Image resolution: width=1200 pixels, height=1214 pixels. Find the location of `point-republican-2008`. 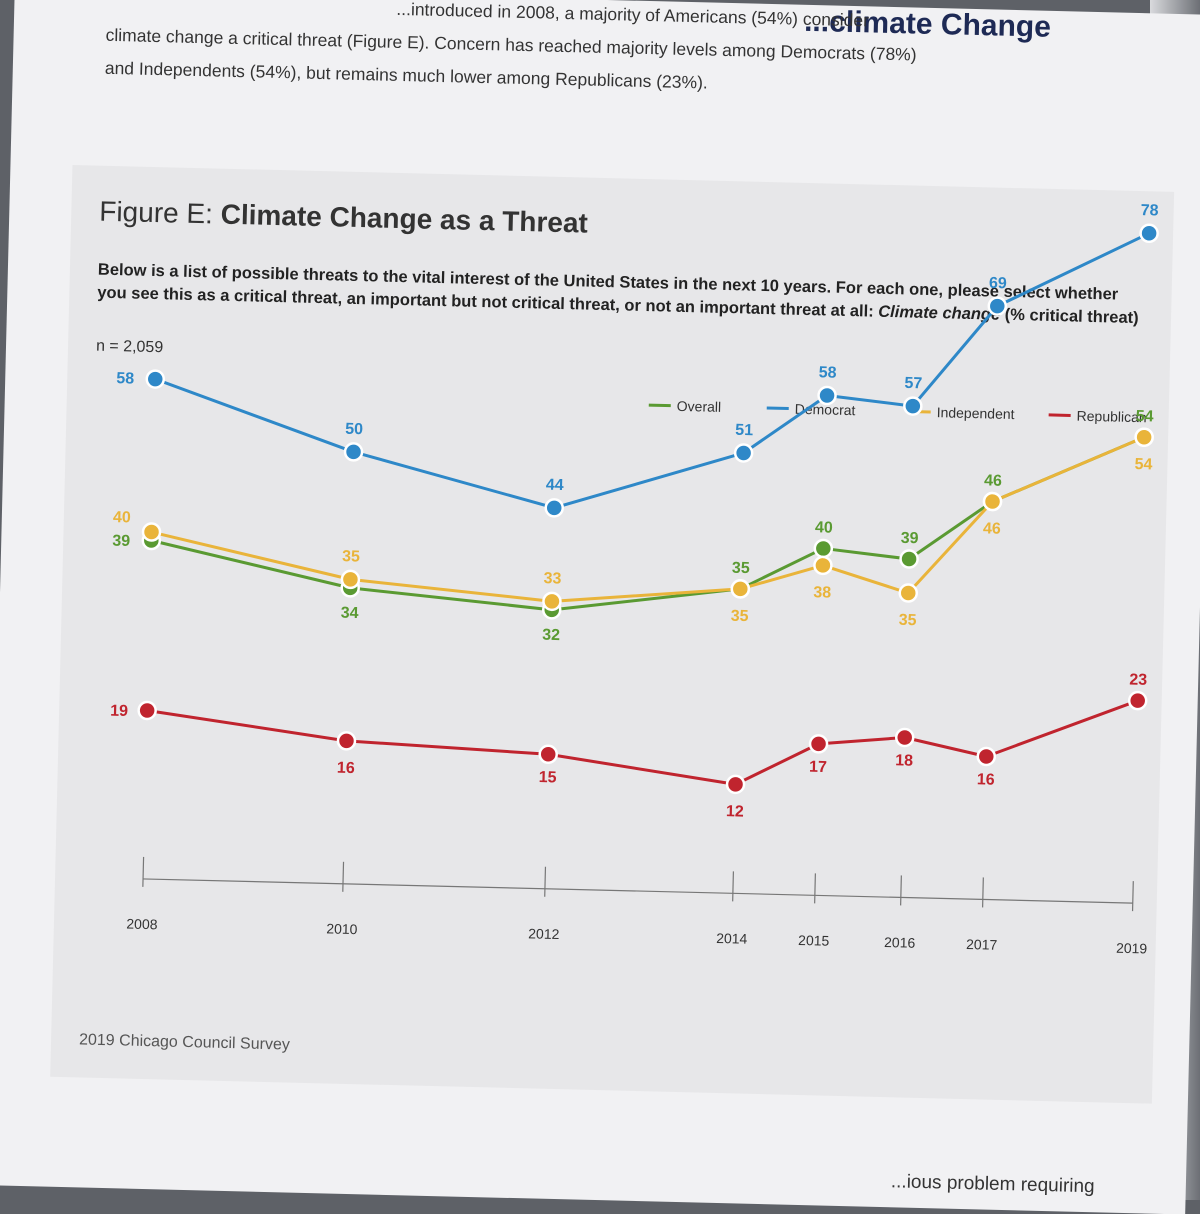

point-republican-2008 is located at coordinates (147, 710).